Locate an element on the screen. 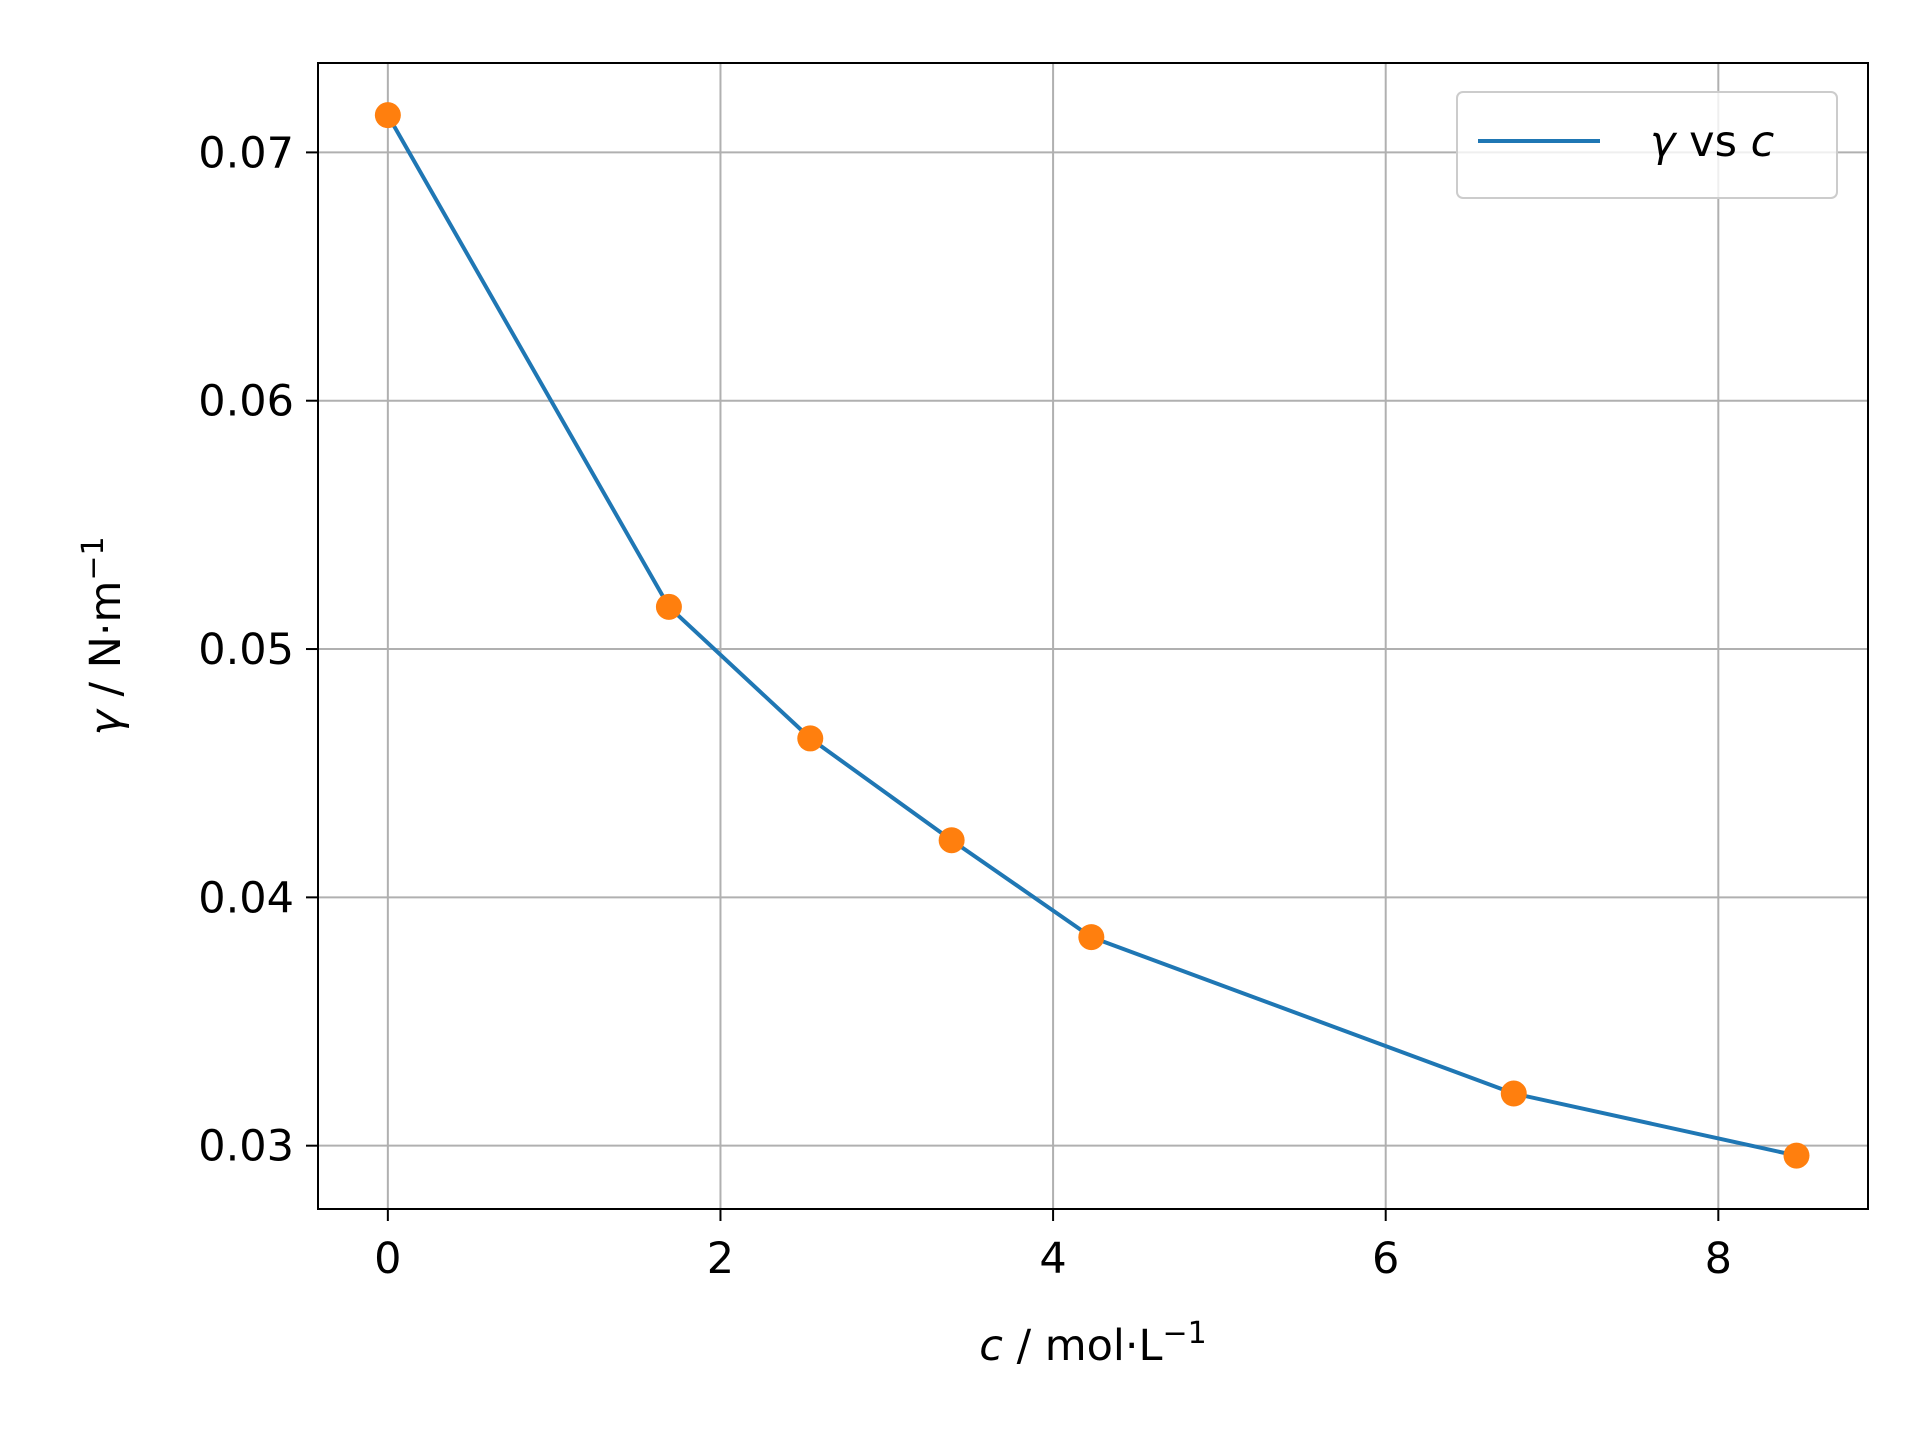 This screenshot has width=1920, height=1440. y-tick-label: 0.04 is located at coordinates (246, 898).